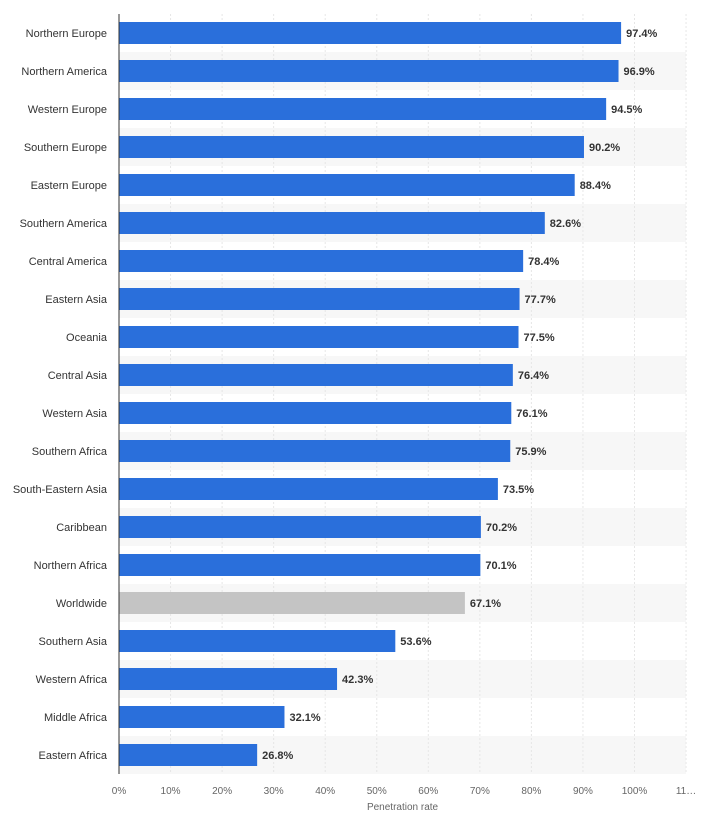 The image size is (710, 821). I want to click on category-label: Northern Europe, so click(66, 34).